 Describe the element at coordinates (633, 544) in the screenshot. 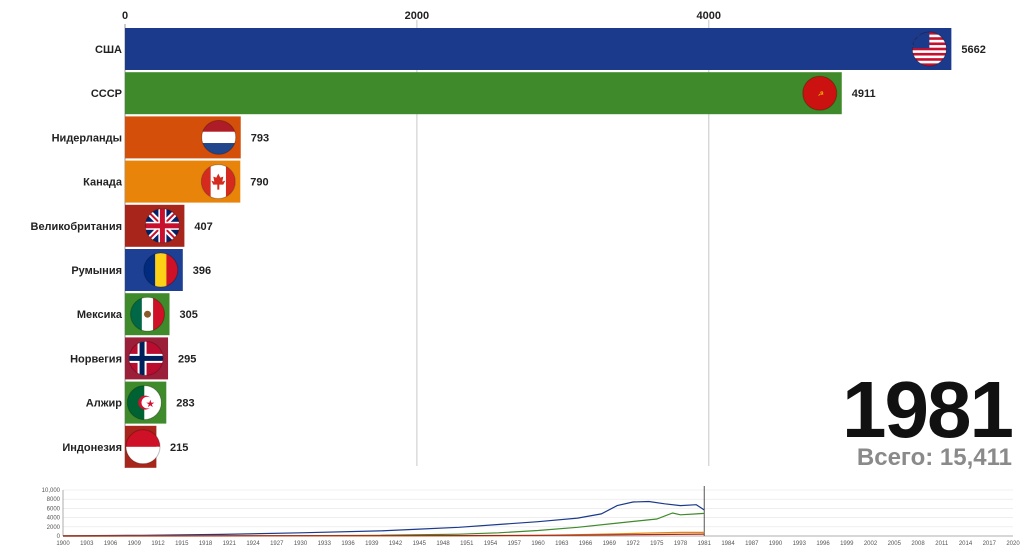

I see `timeline-x-tick: 1972` at that location.